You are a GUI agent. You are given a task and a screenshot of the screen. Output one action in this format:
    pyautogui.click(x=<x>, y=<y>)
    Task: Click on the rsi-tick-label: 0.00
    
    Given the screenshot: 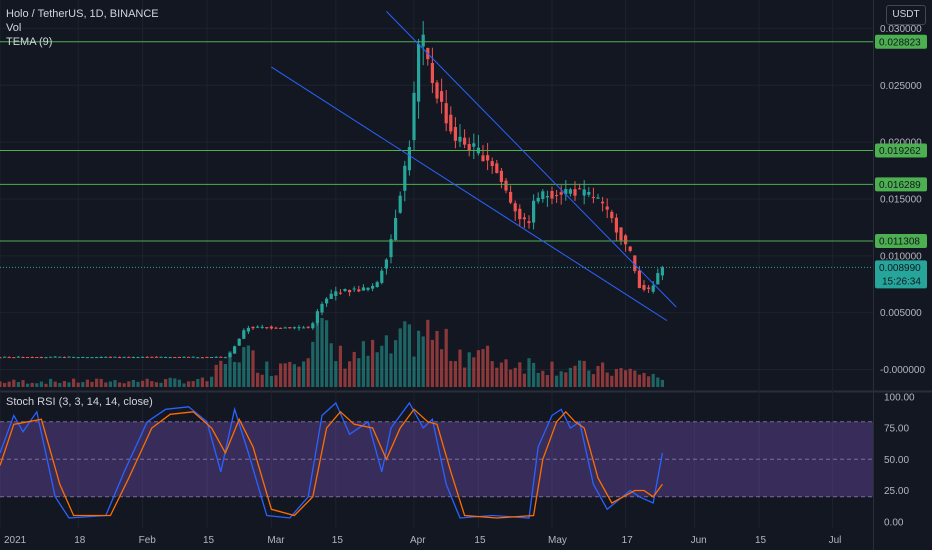 What is the action you would take?
    pyautogui.click(x=894, y=522)
    